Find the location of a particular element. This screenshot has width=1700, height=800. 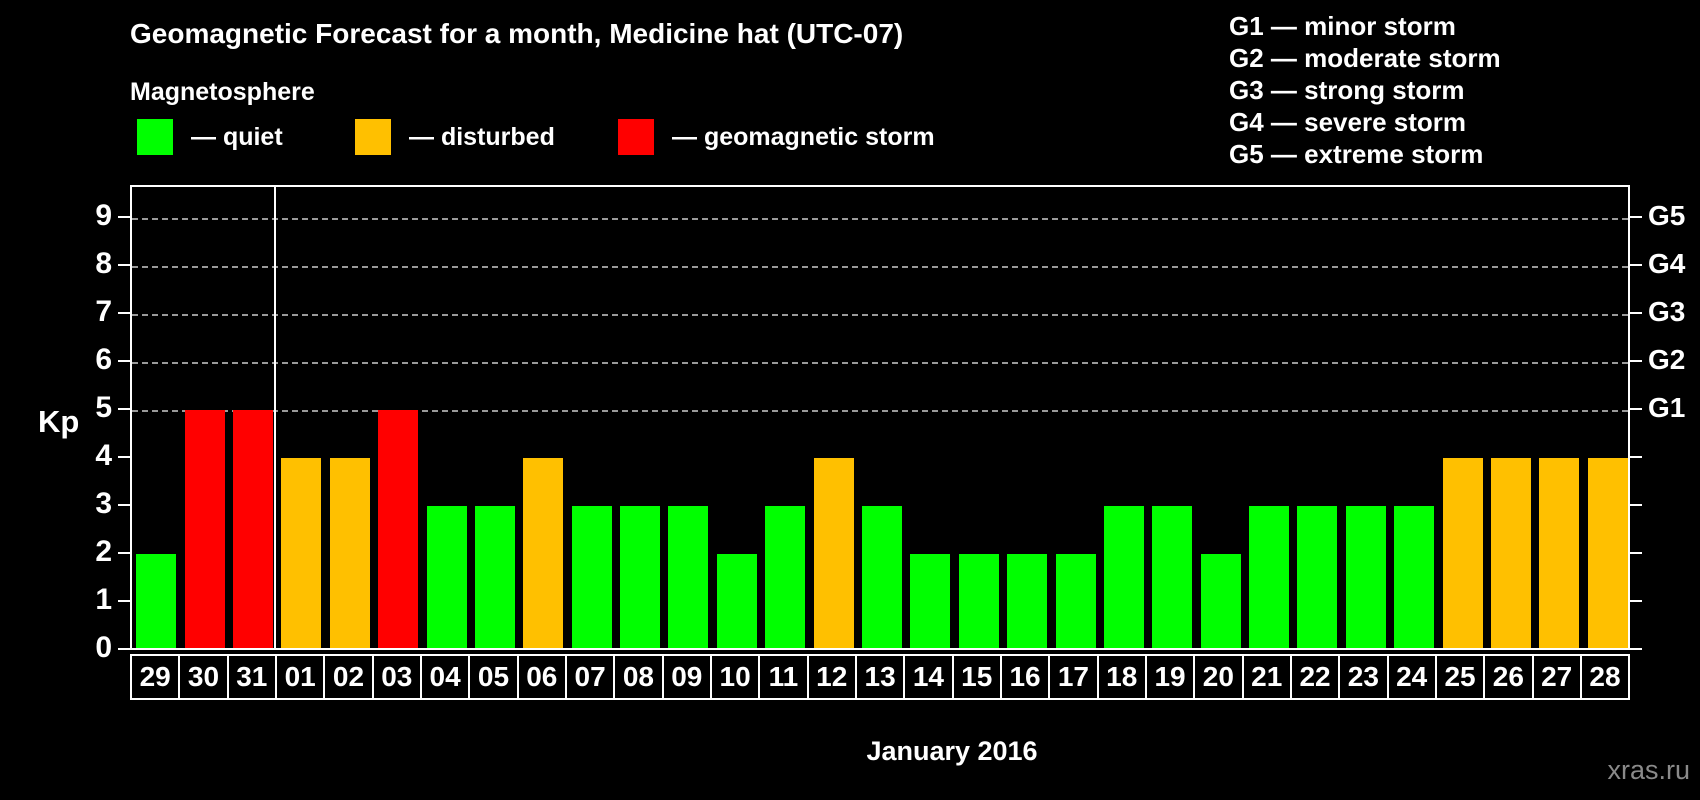

date-cell-31: 31 is located at coordinates (251, 677).